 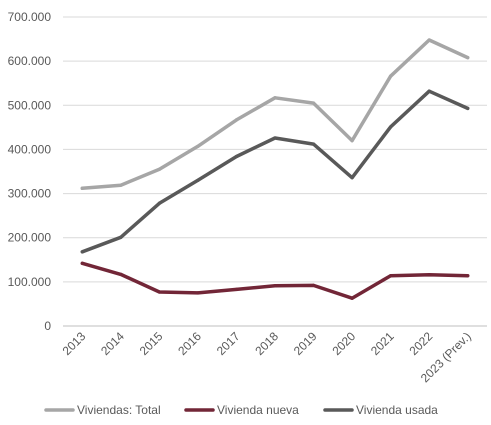 What do you see at coordinates (305, 343) in the screenshot?
I see `x-tick-label: 2019` at bounding box center [305, 343].